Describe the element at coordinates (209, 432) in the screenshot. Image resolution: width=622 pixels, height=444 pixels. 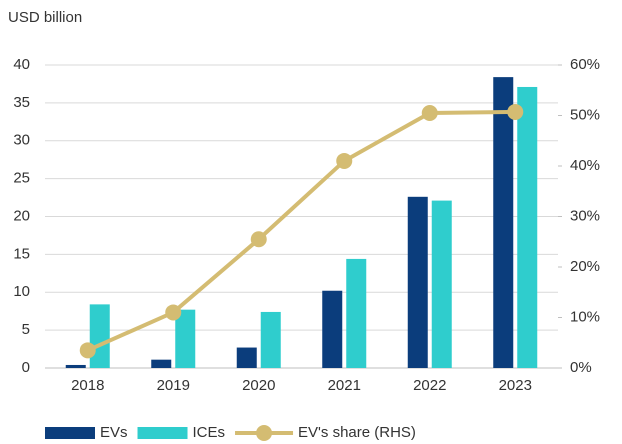
I see `legend-label: ICEs` at that location.